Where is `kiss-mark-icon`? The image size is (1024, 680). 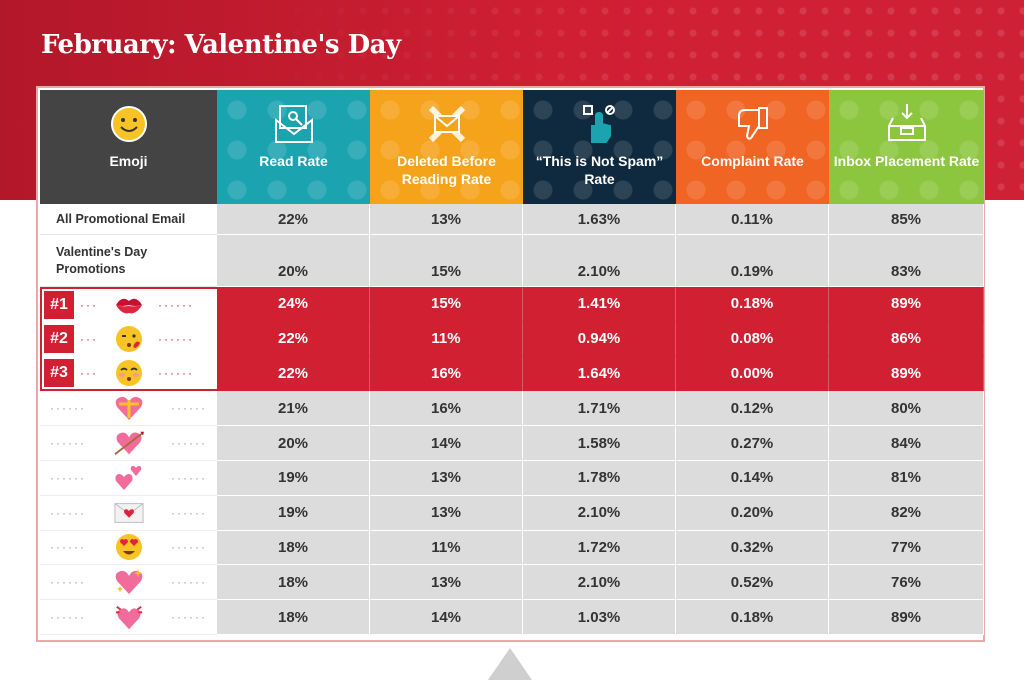
kiss-mark-icon is located at coordinates (129, 305).